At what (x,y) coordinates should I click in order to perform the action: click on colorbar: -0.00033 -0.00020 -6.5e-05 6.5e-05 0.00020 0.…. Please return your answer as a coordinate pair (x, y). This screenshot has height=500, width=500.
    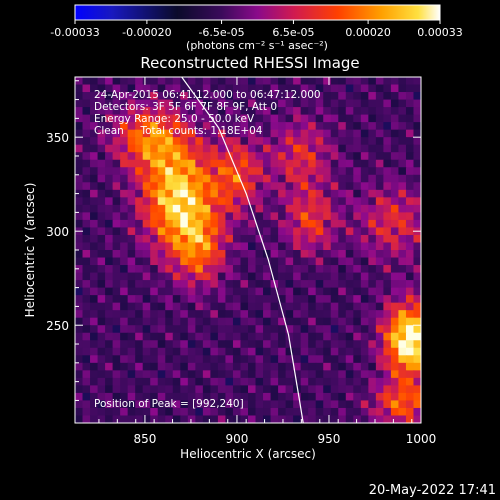
    Looking at the image, I should click on (256, 28).